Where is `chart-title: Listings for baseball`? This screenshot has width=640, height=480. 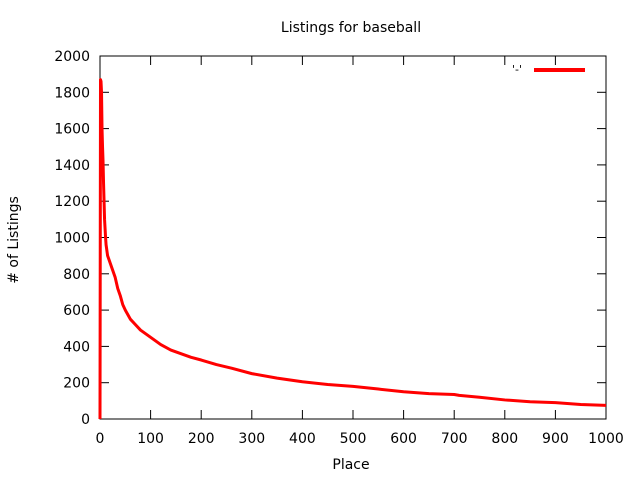 chart-title: Listings for baseball is located at coordinates (351, 28).